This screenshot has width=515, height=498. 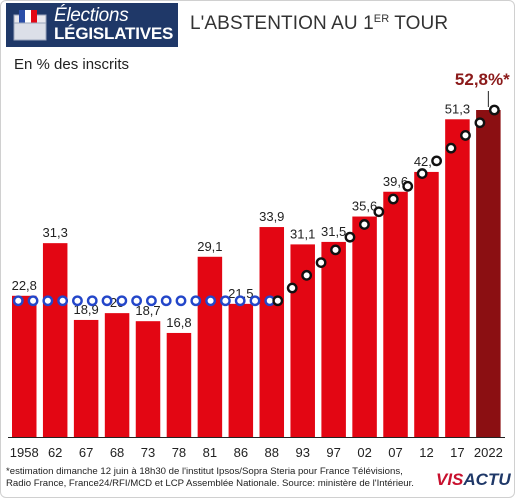 I want to click on visactu-logo: VISACTU, so click(x=473, y=480).